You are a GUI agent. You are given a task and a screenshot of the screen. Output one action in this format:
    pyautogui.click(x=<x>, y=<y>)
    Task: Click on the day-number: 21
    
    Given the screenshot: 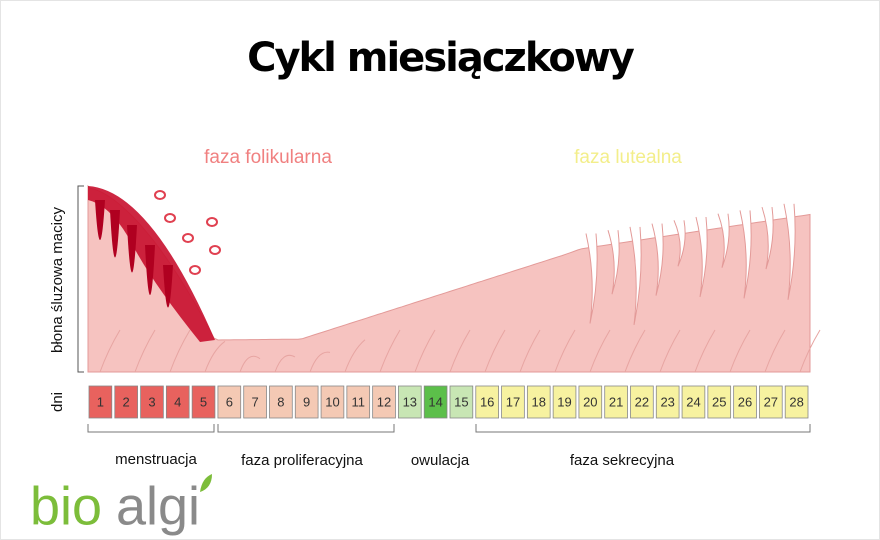 What is the action you would take?
    pyautogui.click(x=616, y=401)
    